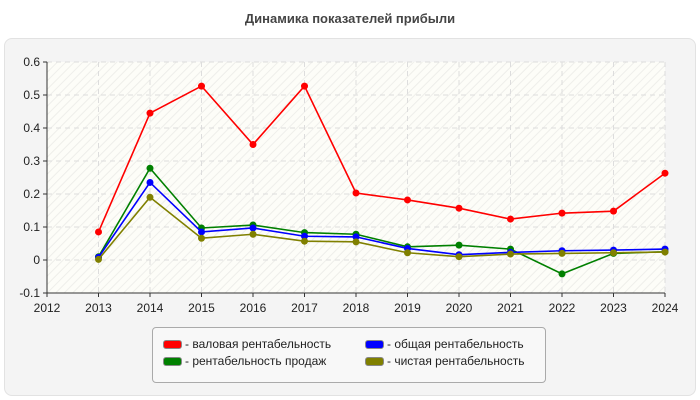 The width and height of the screenshot is (700, 400). Describe the element at coordinates (31, 62) in the screenshot. I see `y-tick-label: 0.6` at that location.